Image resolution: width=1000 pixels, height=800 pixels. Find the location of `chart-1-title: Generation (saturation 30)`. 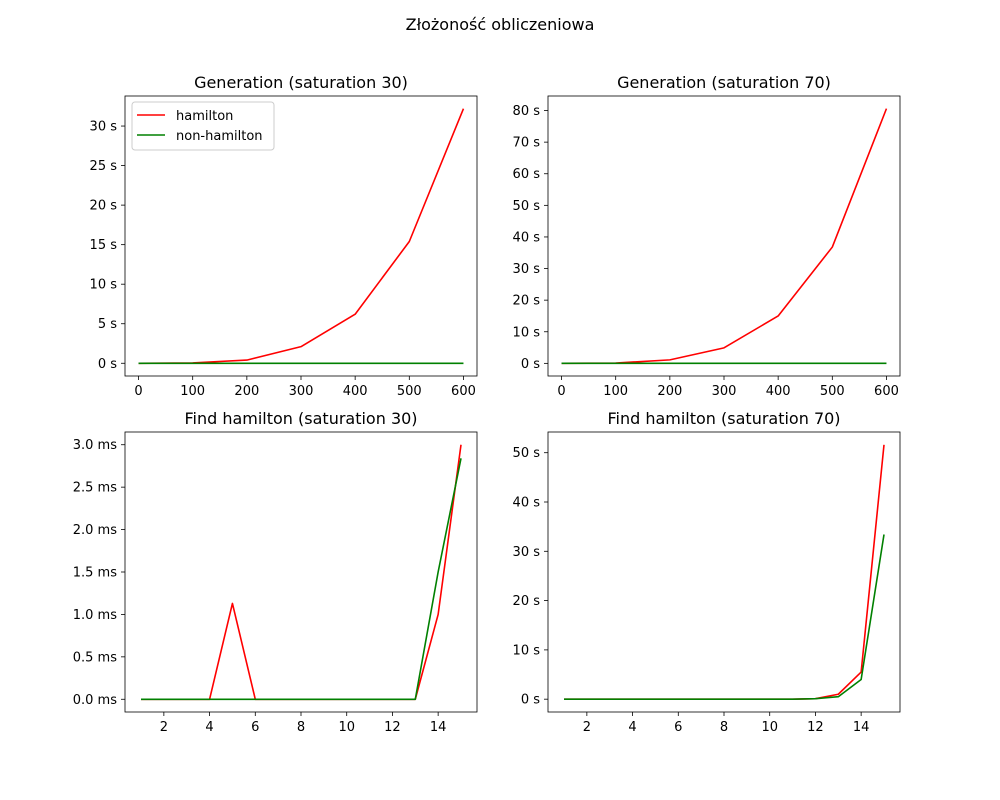

chart-1-title: Generation (saturation 30) is located at coordinates (301, 82).